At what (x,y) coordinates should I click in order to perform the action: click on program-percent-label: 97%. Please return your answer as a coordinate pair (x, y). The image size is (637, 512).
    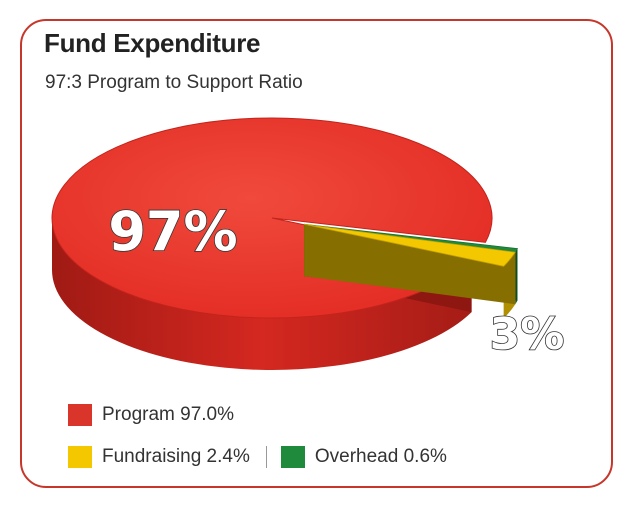
    Looking at the image, I should click on (172, 231).